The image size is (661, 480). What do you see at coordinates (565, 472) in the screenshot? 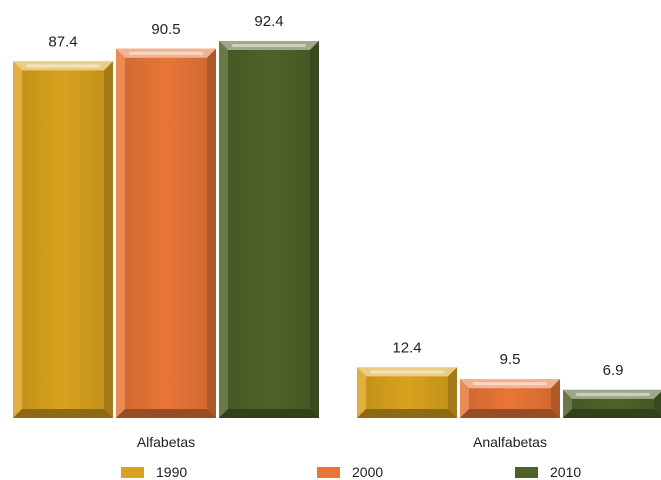
I see `legend-label-2010: 2010` at bounding box center [565, 472].